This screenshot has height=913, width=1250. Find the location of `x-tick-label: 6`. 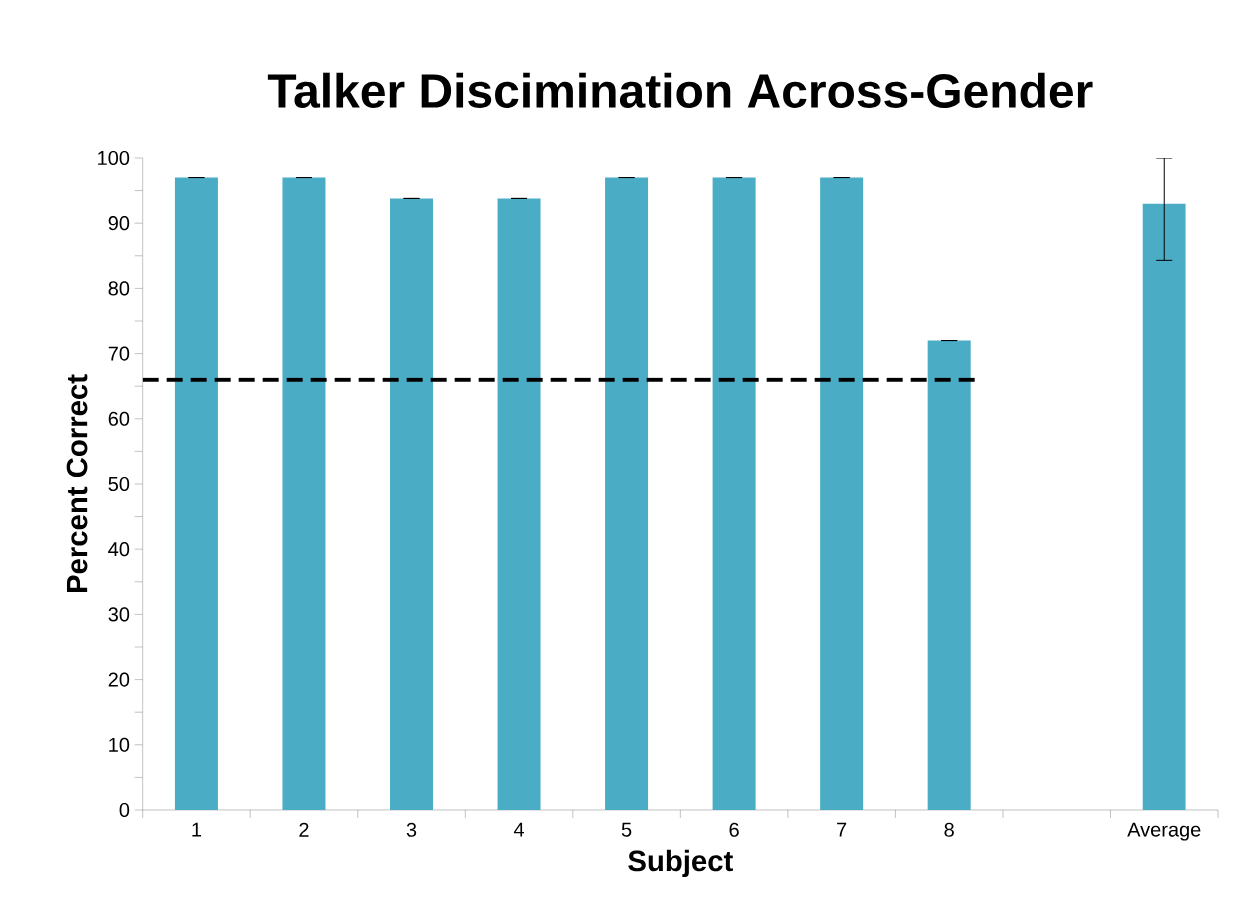

x-tick-label: 6 is located at coordinates (734, 829).